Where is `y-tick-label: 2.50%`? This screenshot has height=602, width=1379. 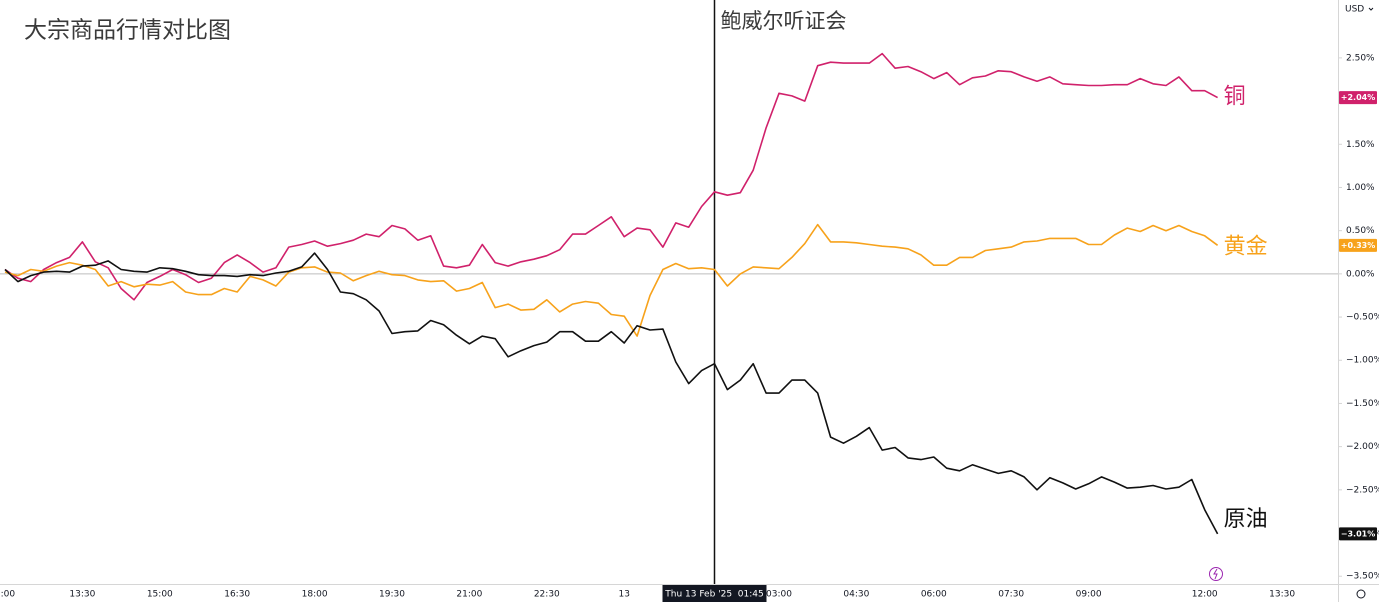
y-tick-label: 2.50% is located at coordinates (1360, 58).